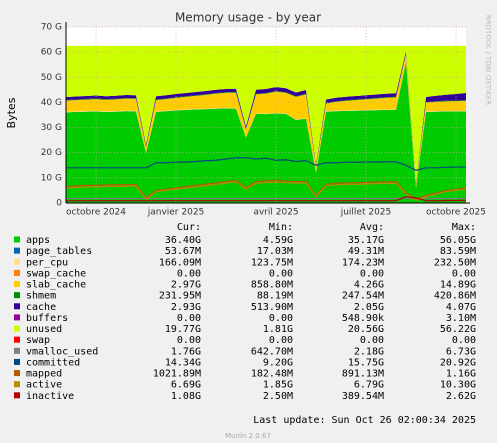 The width and height of the screenshot is (497, 443). Describe the element at coordinates (461, 307) in the screenshot. I see `legend-value: 4.07G` at that location.